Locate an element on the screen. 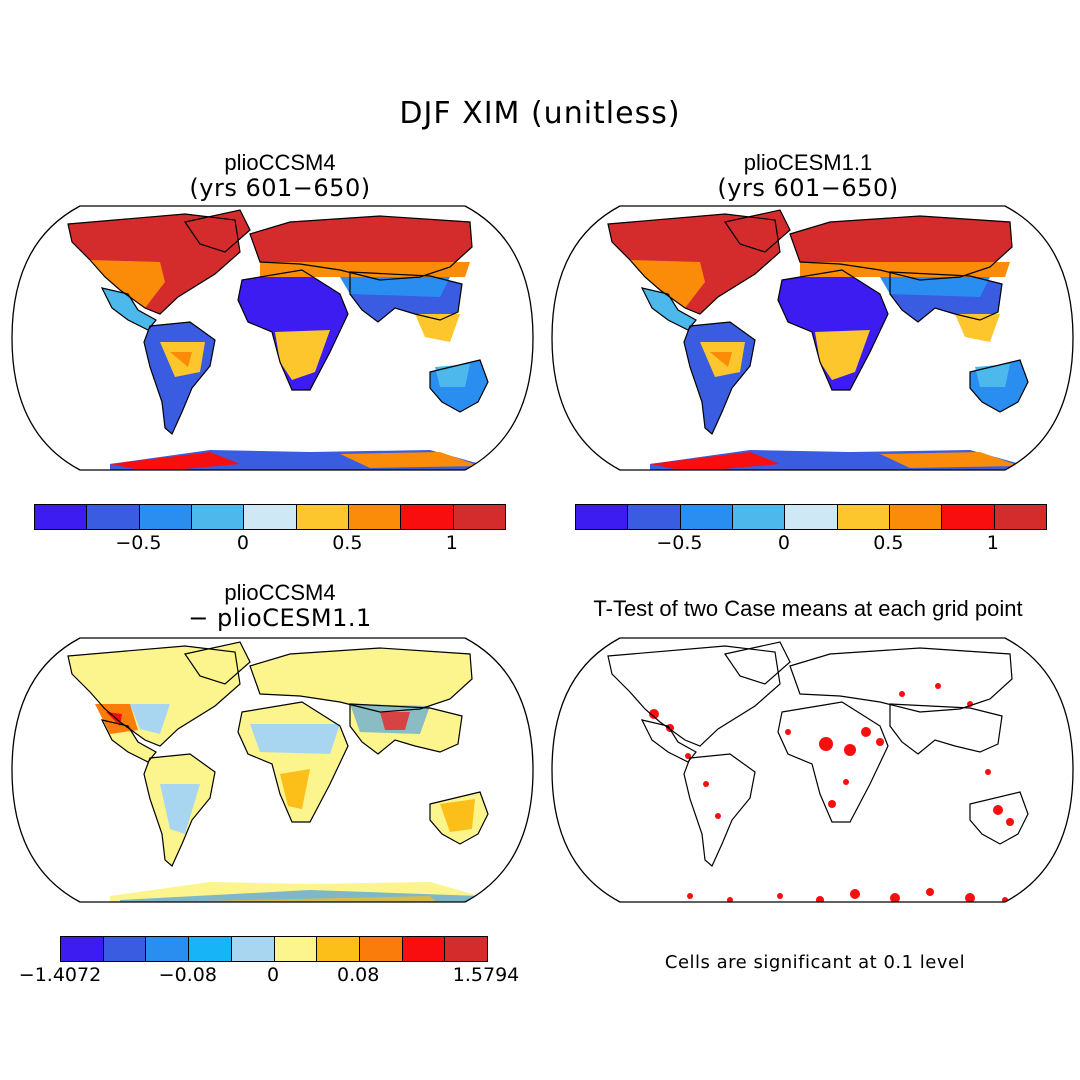  significance-note: Cells are significant at 0.1 level is located at coordinates (815, 962).